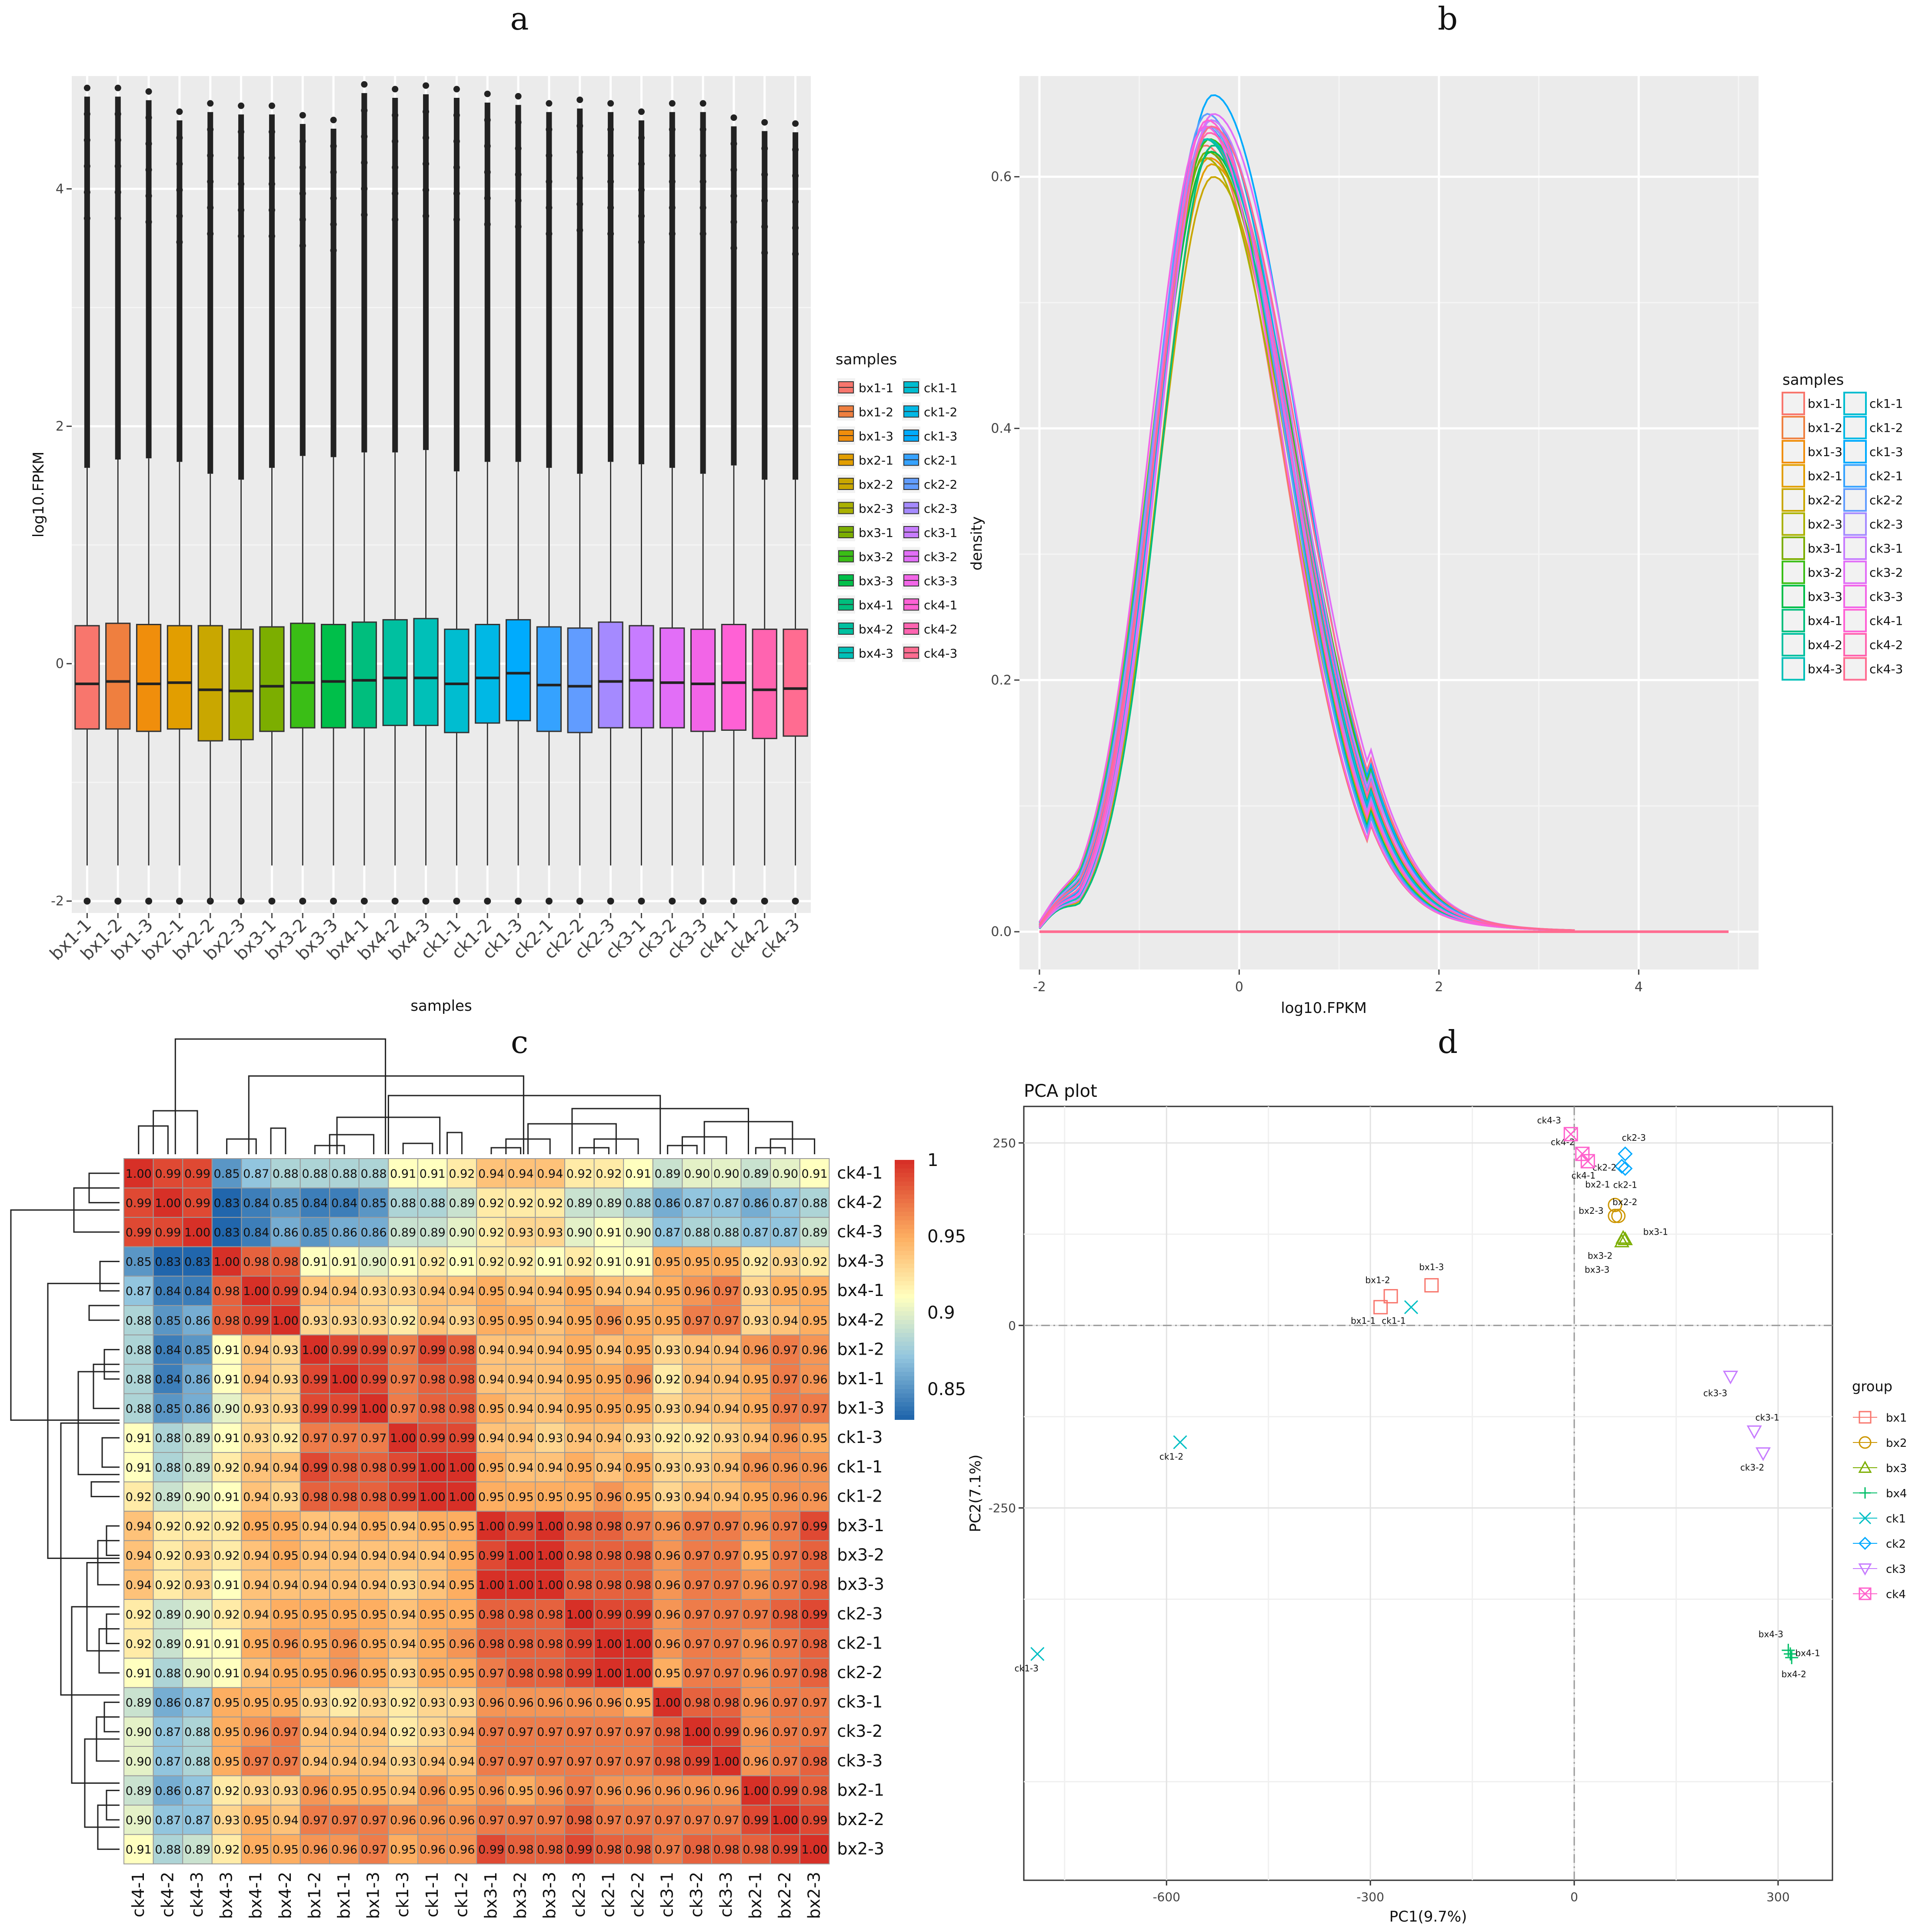 This screenshot has height=1932, width=1922. Describe the element at coordinates (1448, 1042) in the screenshot. I see `panel-letter-d: d` at that location.